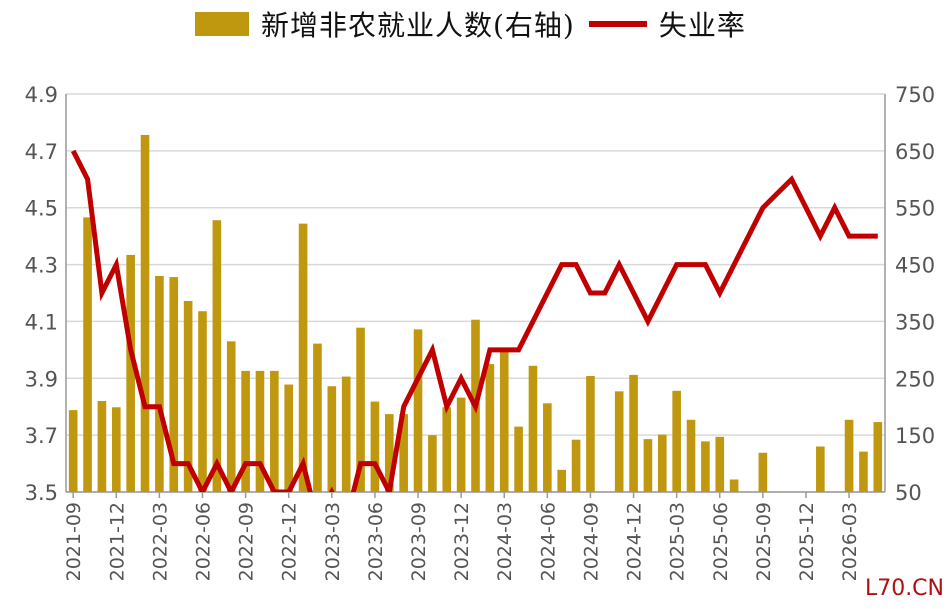 The width and height of the screenshot is (950, 609). What do you see at coordinates (617, 24) in the screenshot?
I see `legend-line-swatch` at bounding box center [617, 24].